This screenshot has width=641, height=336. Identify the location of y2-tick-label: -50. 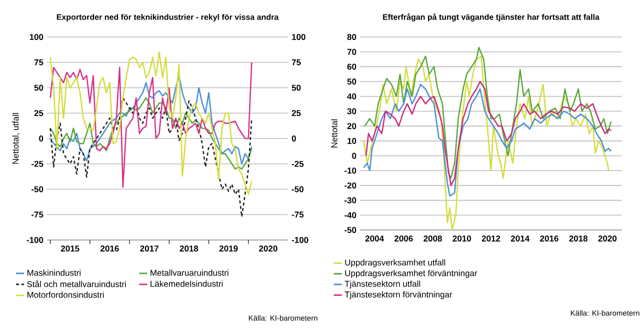
(298, 189).